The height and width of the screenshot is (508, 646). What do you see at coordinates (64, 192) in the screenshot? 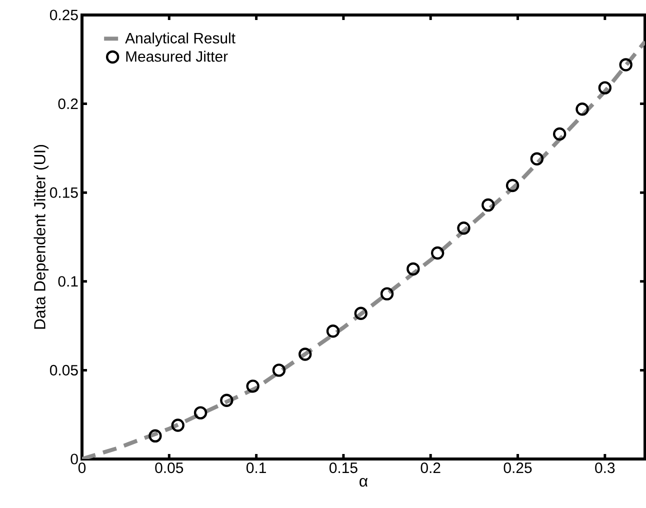
I see `y-tick-label: 0.15` at bounding box center [64, 192].